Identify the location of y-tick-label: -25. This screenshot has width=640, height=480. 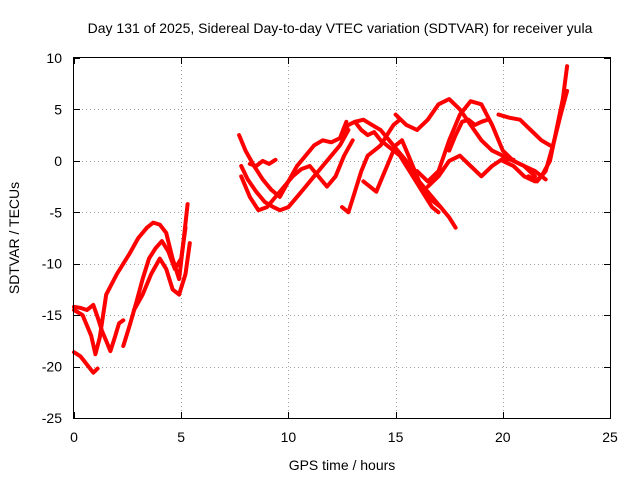
(52, 418).